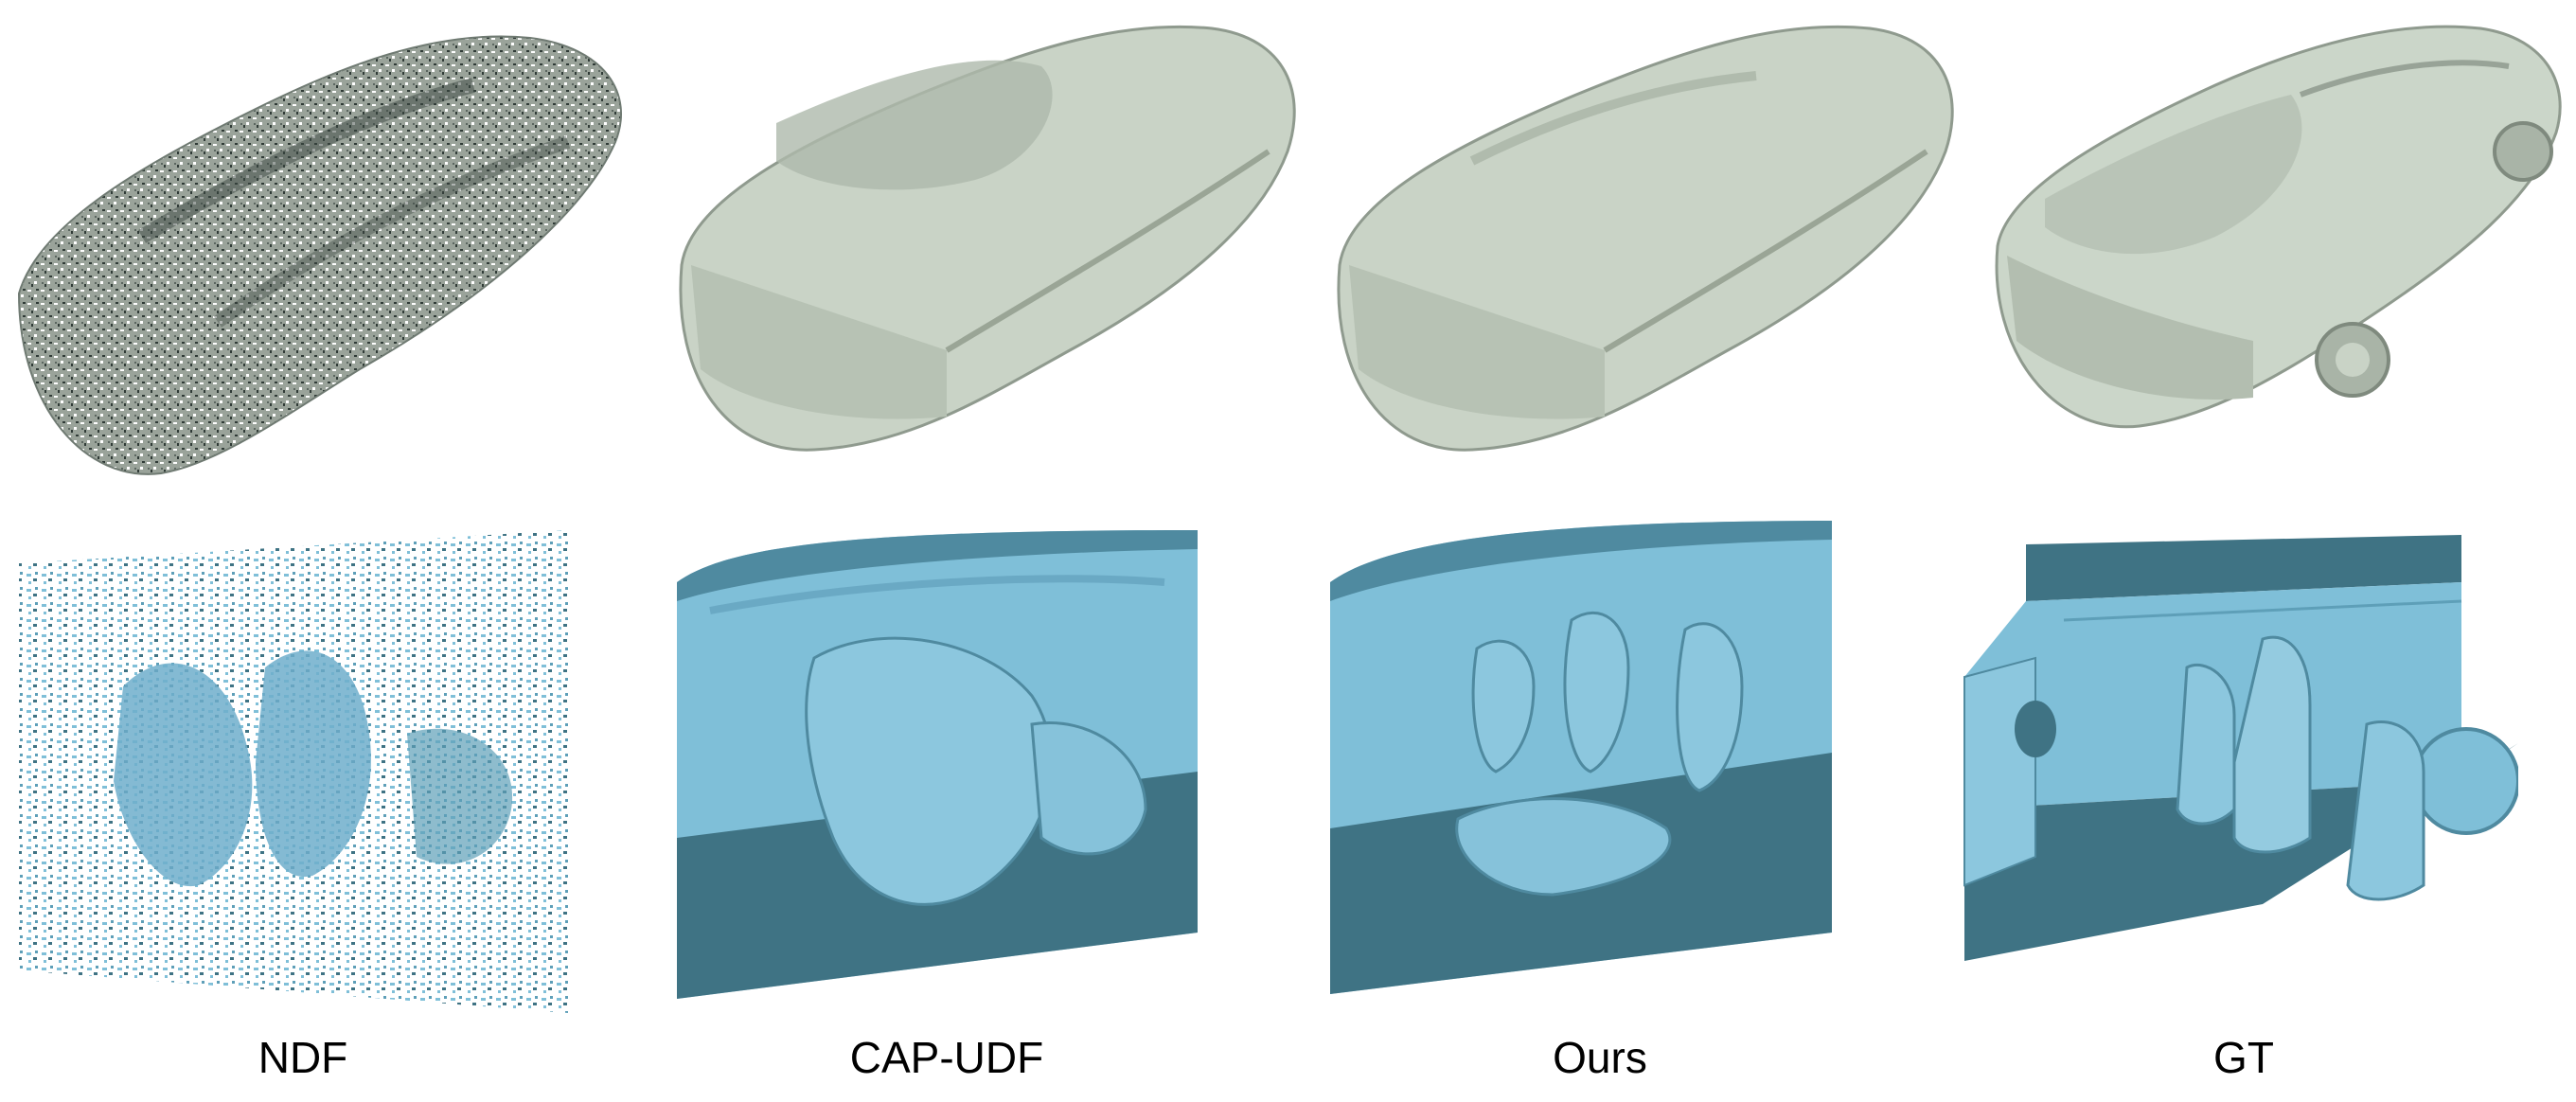  I want to click on gt-car-render, so click(2277, 236).